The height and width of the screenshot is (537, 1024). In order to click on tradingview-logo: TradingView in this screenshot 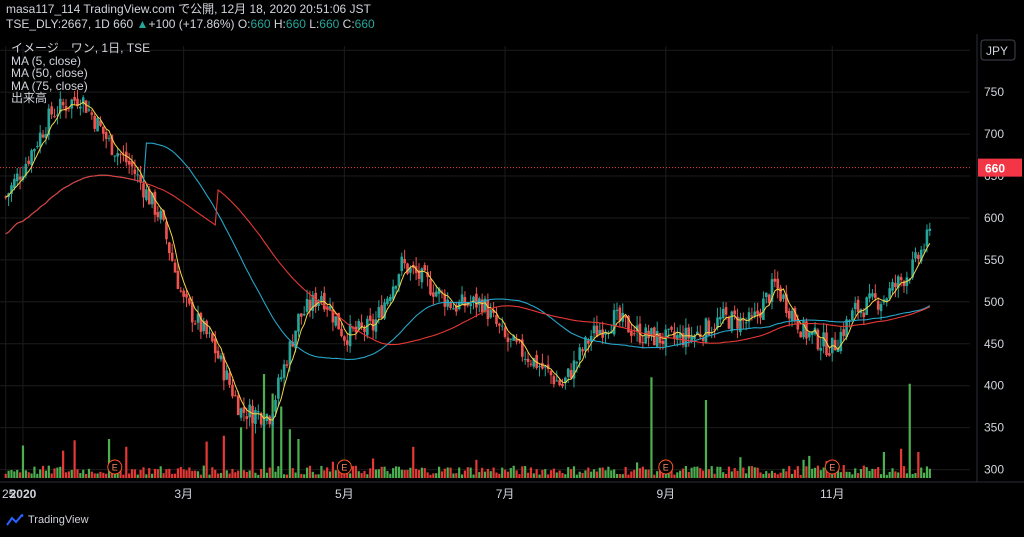, I will do `click(47, 520)`.